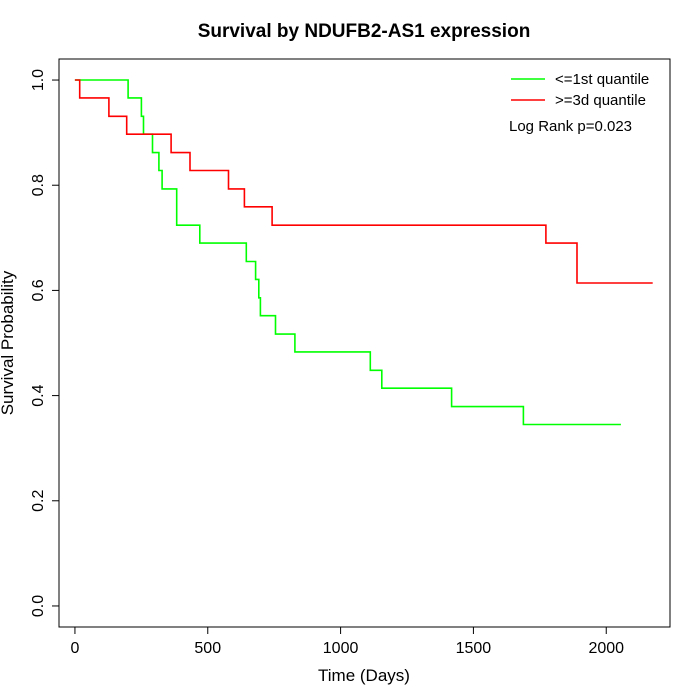  Describe the element at coordinates (38, 501) in the screenshot. I see `y-tick-label: 0.2` at that location.